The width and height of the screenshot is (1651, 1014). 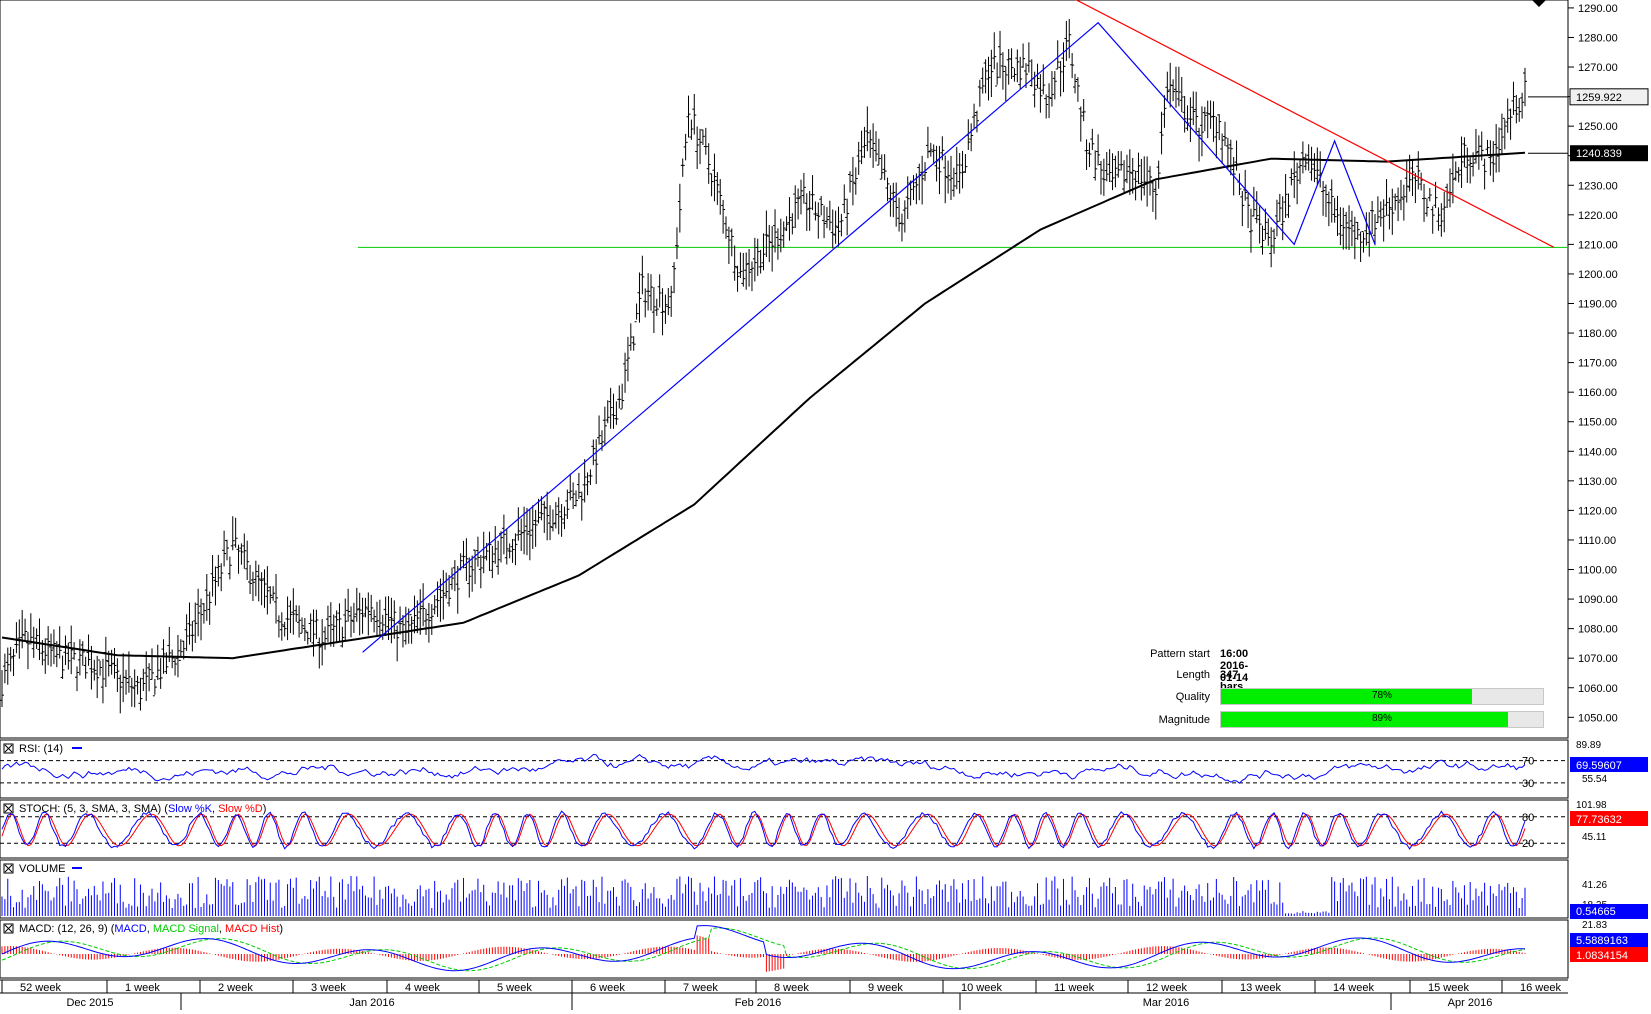 What do you see at coordinates (281, 929) in the screenshot?
I see `macd-title-suffix: )` at bounding box center [281, 929].